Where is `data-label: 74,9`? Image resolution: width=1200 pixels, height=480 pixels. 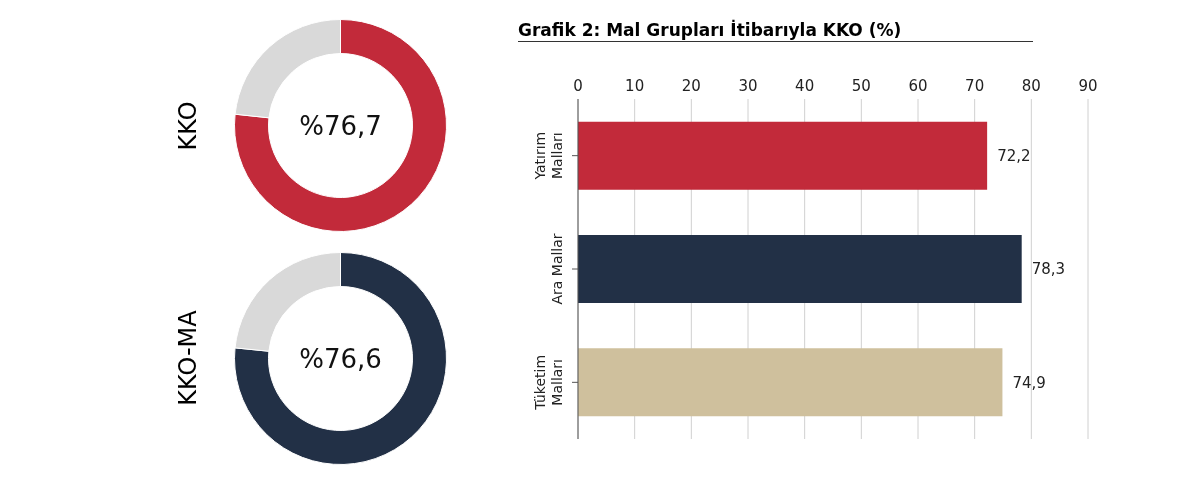
data-label: 74,9 is located at coordinates (1029, 382).